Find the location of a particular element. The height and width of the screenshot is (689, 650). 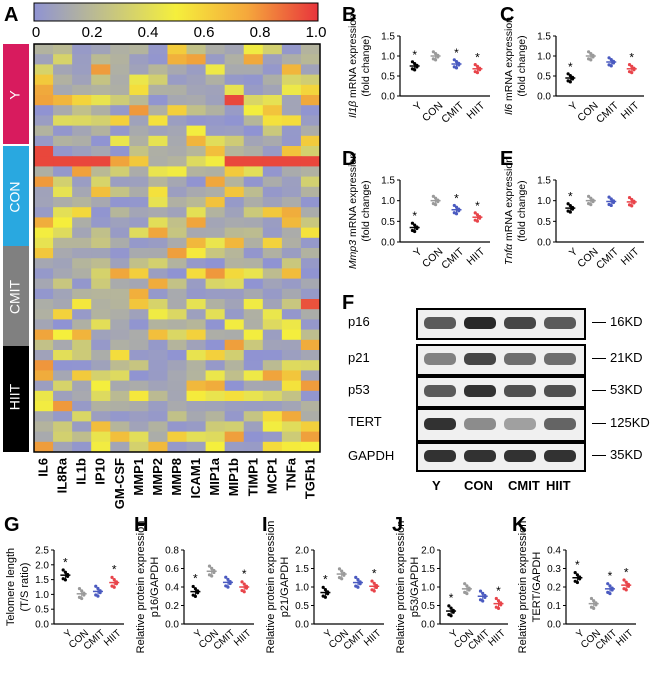

y-tick-label: 0.6 is located at coordinates (172, 569).